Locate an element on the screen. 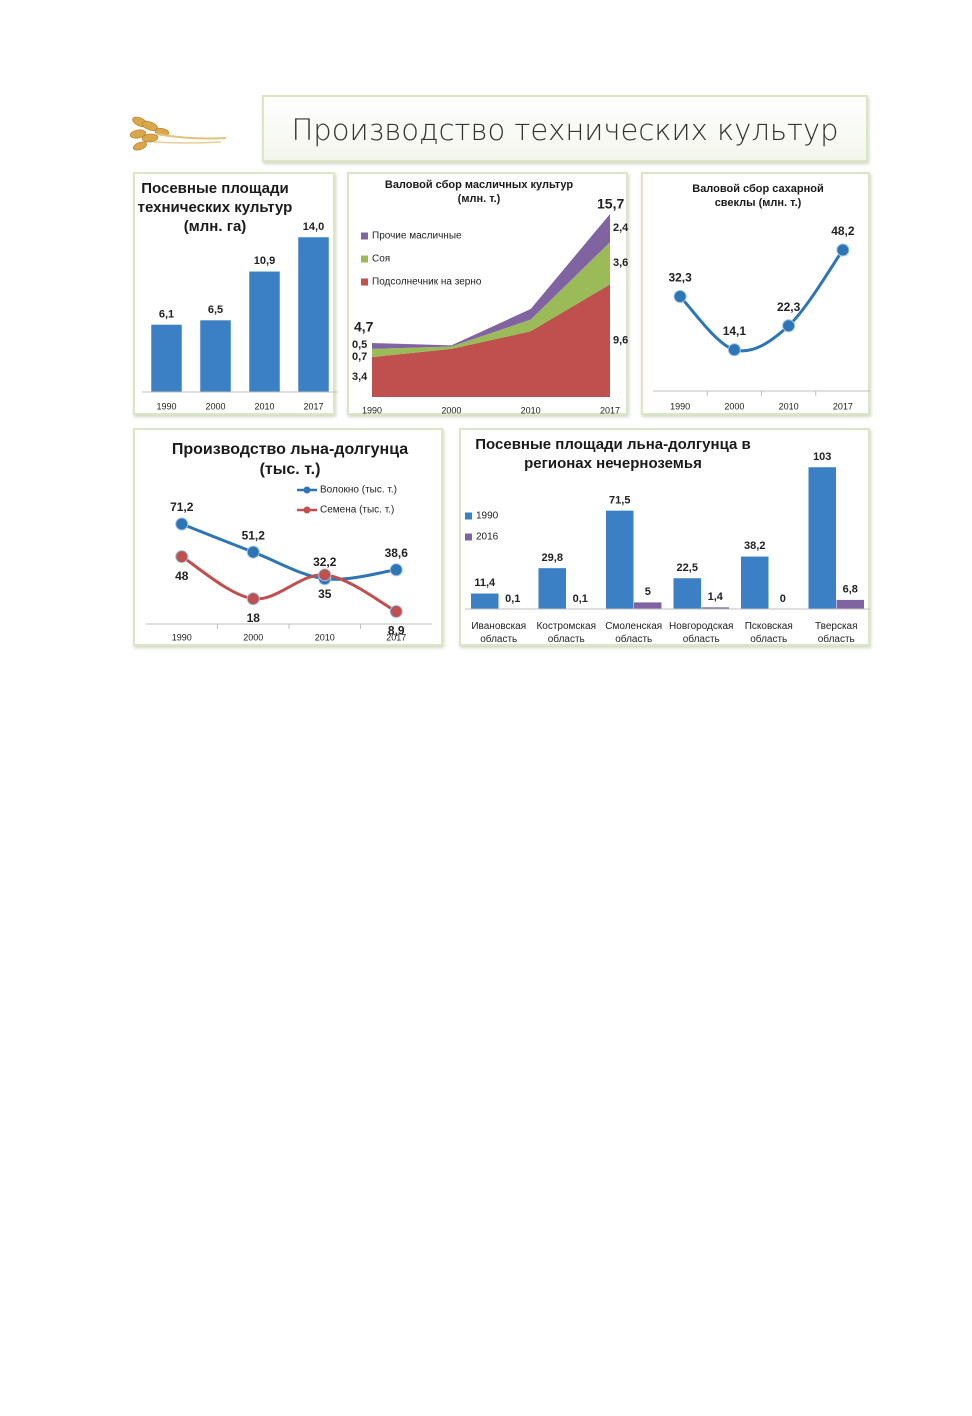 This screenshot has width=972, height=1416. value-label: 32,3 is located at coordinates (680, 278).